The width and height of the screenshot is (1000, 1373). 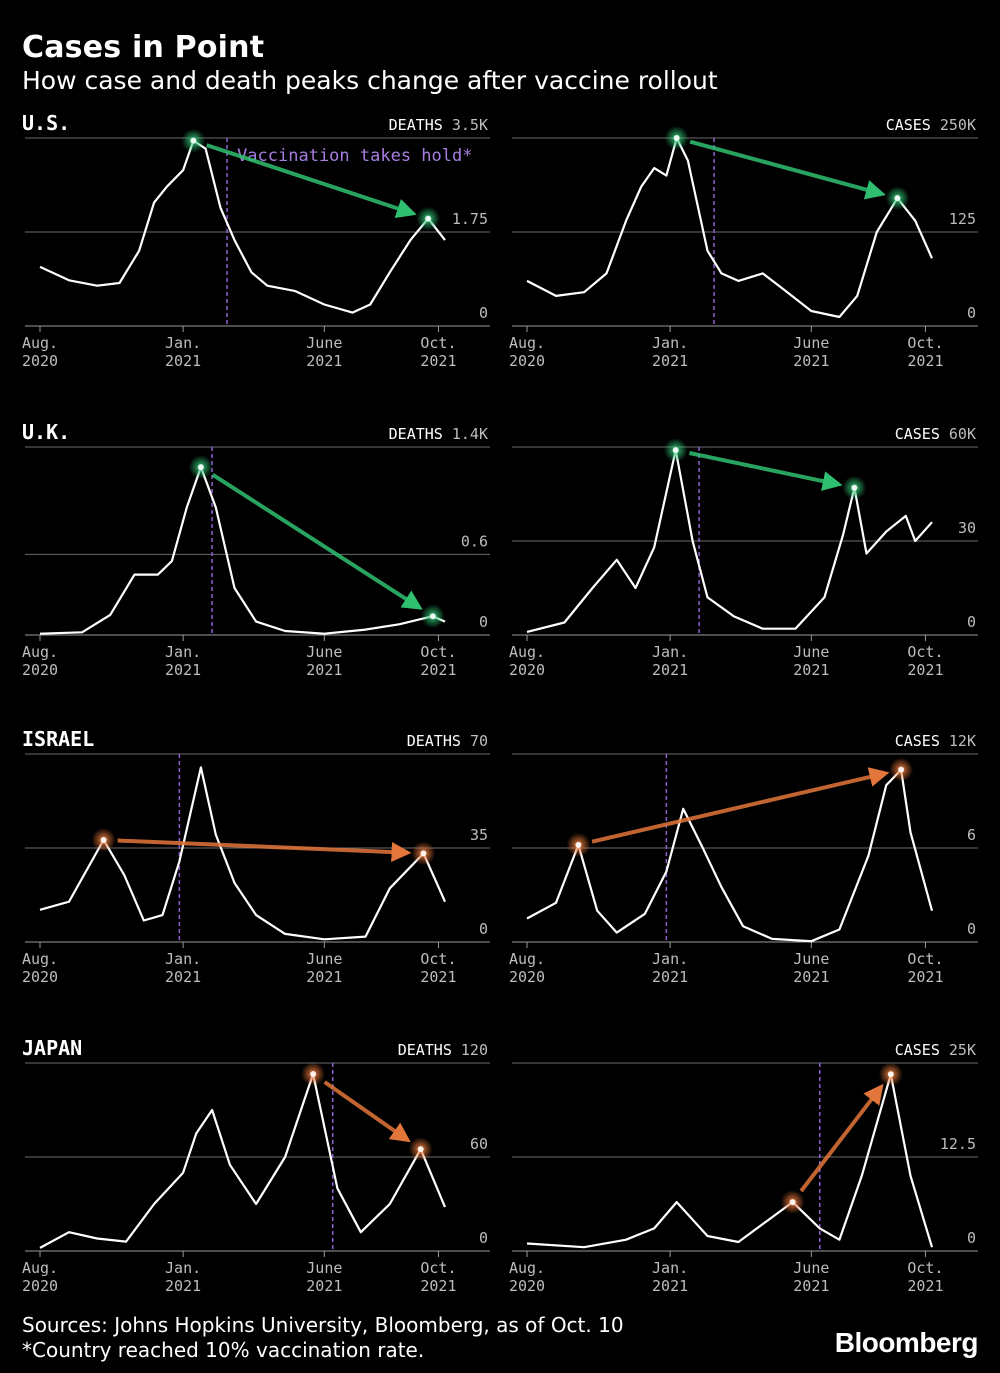 I want to click on top-value-label: 1.4K, so click(x=470, y=434).